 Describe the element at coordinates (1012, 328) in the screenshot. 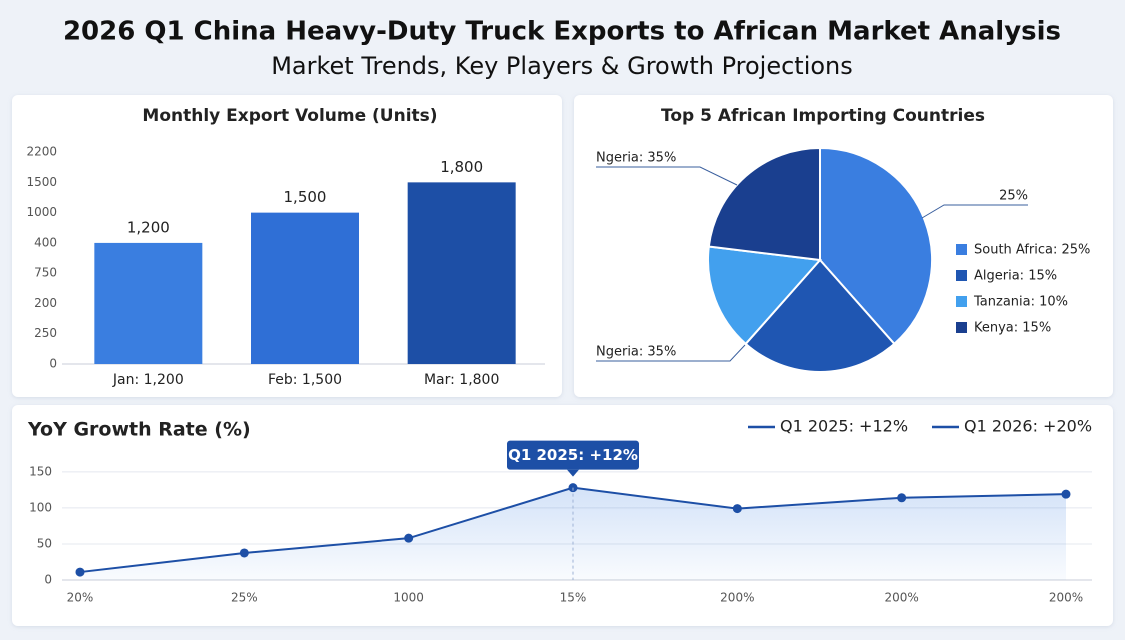

I see `legend-label: Kenya: 15%` at that location.